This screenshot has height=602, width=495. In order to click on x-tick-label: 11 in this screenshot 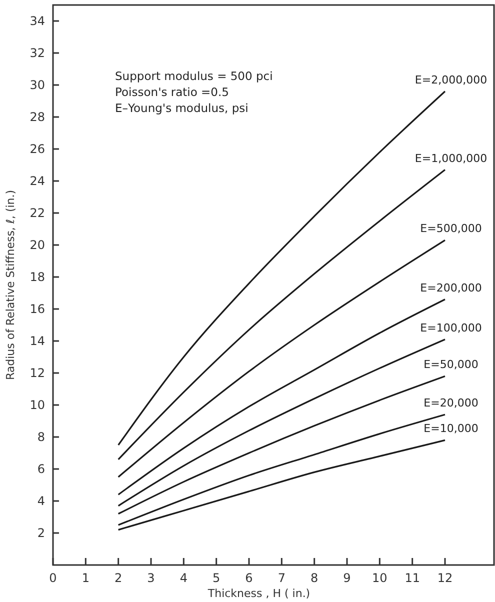, I will do `click(412, 578)`.